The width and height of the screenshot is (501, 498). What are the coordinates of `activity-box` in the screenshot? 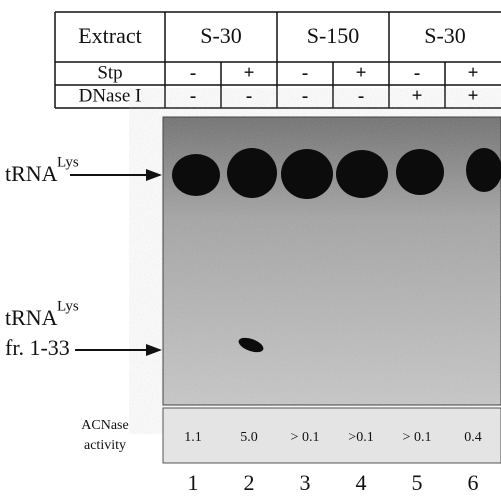 It's located at (331, 435).